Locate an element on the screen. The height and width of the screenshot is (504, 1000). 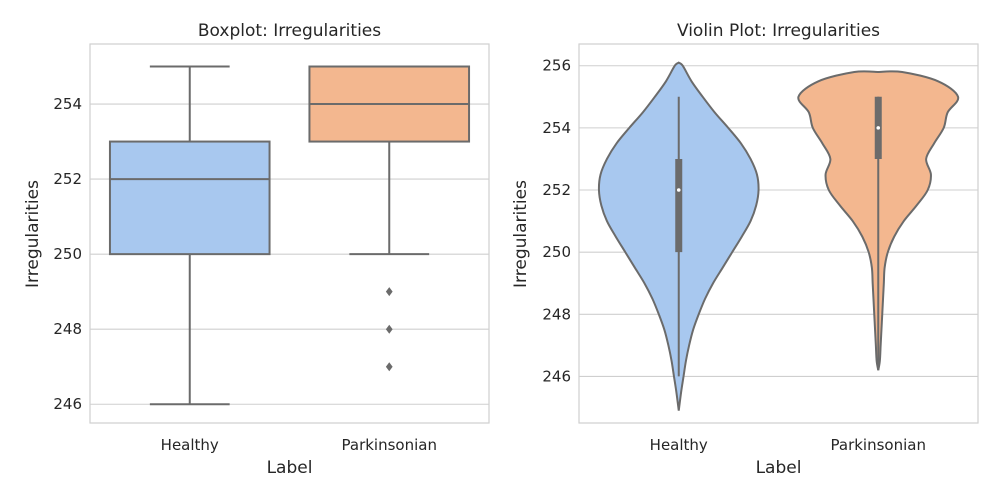
violin-healthy is located at coordinates (678, 236).